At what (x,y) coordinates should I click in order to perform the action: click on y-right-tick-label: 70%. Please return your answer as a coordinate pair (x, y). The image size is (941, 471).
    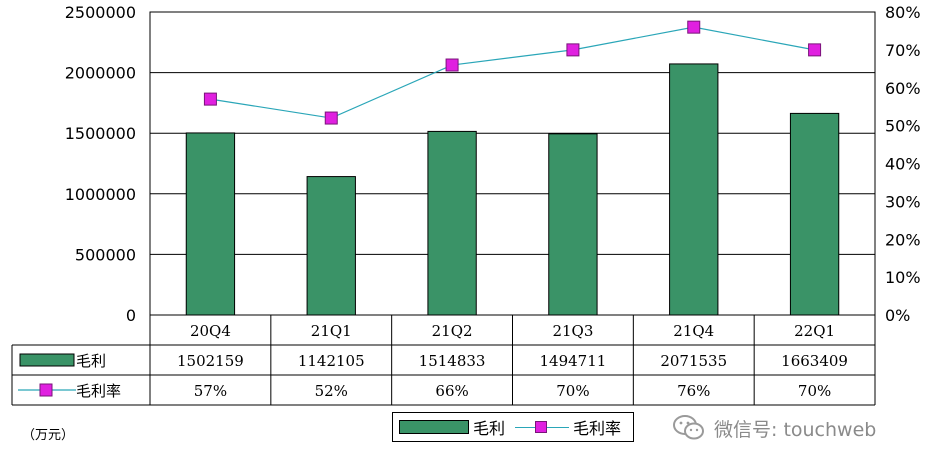
    Looking at the image, I should click on (903, 50).